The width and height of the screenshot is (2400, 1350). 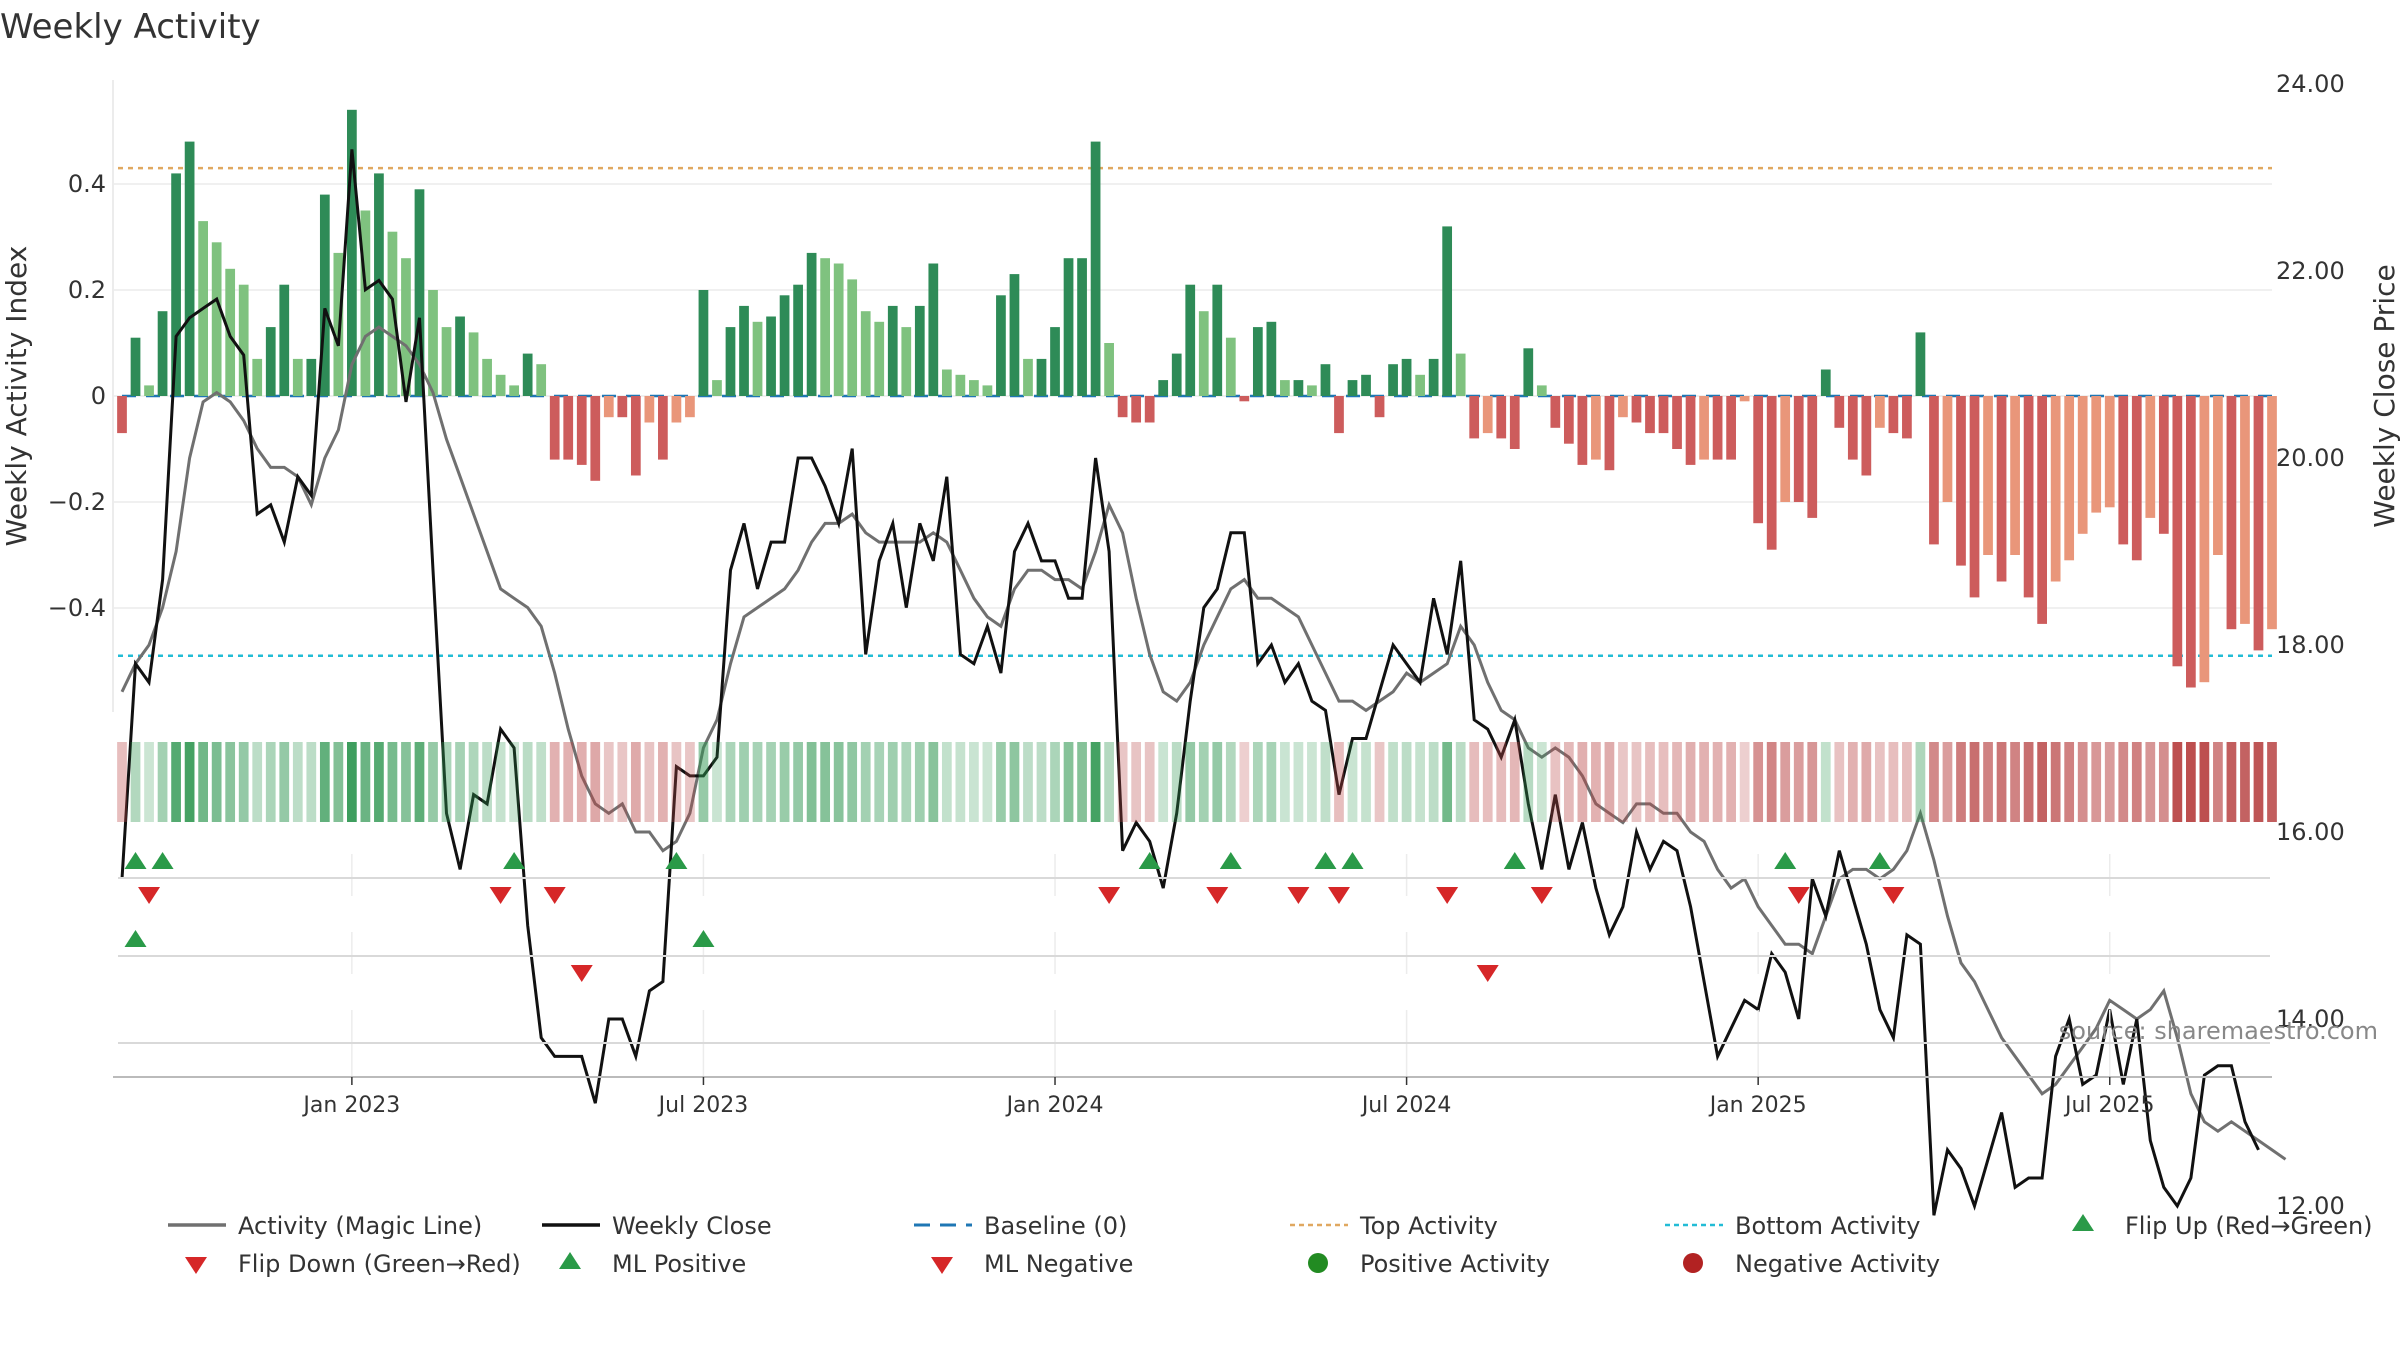 I want to click on left-y-tick-label: −0.2, so click(x=77, y=502).